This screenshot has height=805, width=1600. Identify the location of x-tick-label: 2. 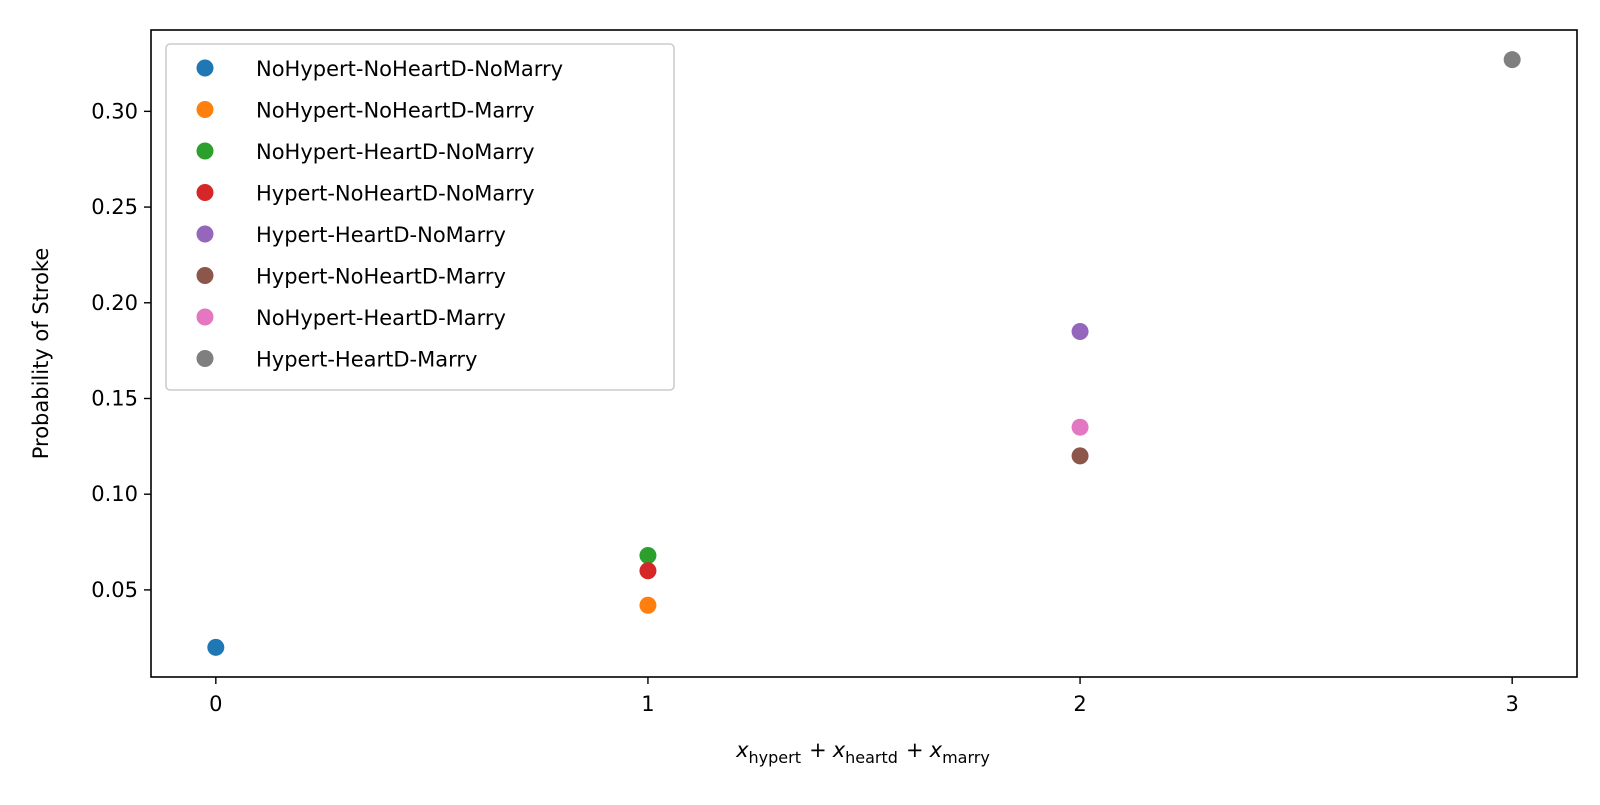
(1079, 704).